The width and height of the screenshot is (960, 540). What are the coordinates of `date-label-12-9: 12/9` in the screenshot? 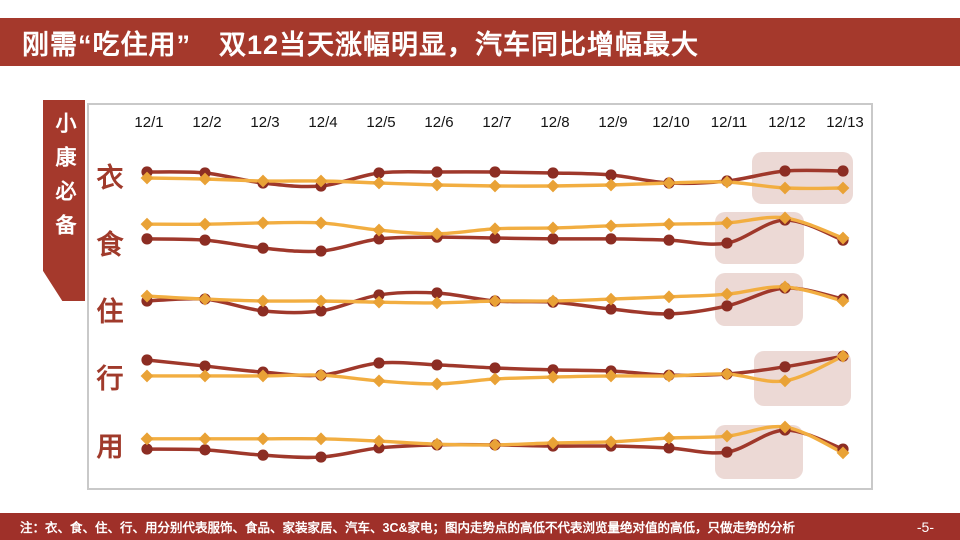 It's located at (613, 122).